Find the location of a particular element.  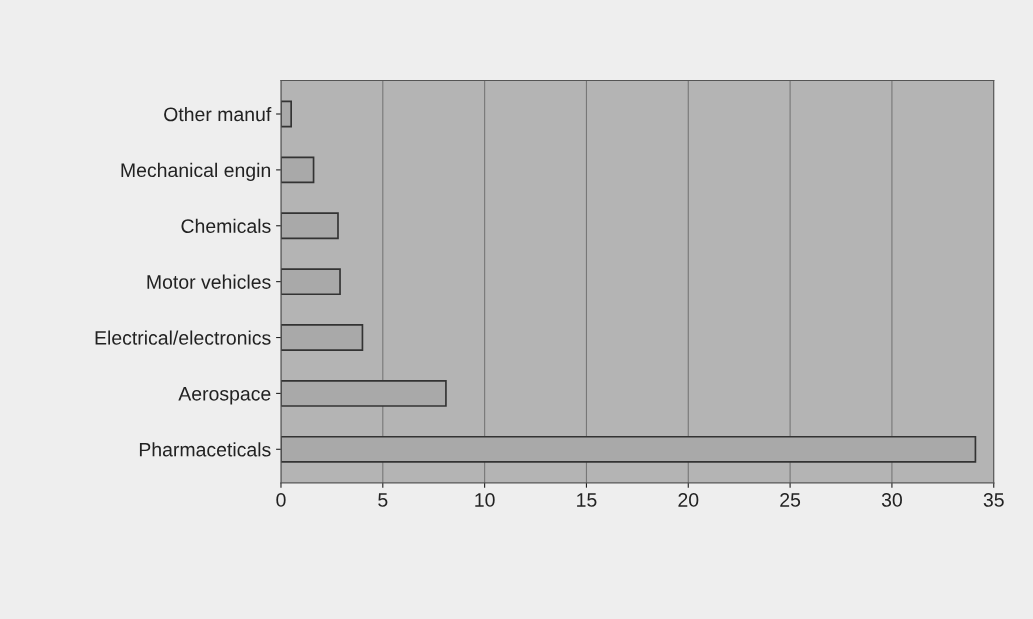

x-tick-label: 30 is located at coordinates (891, 500).